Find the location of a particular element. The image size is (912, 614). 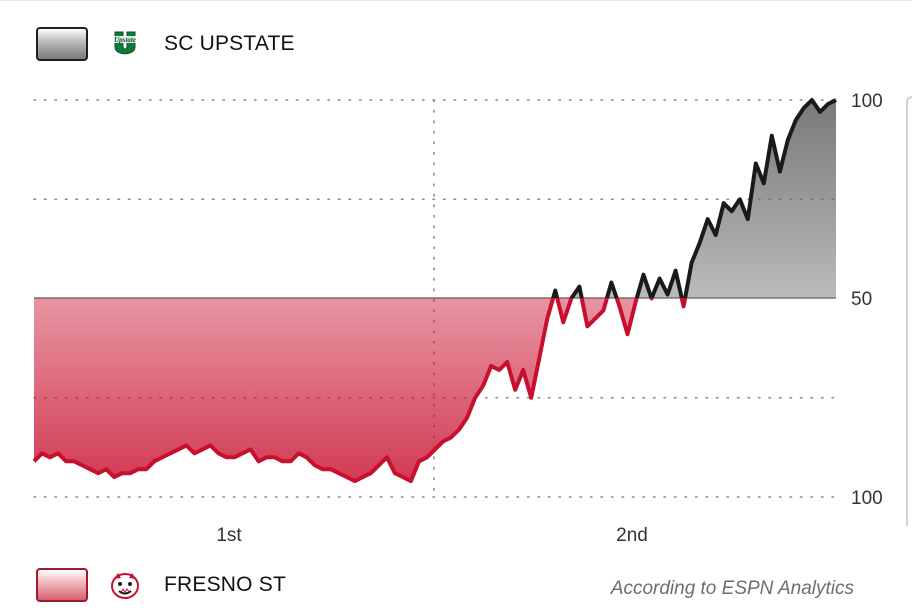

panel-edge is located at coordinates (909, 311).